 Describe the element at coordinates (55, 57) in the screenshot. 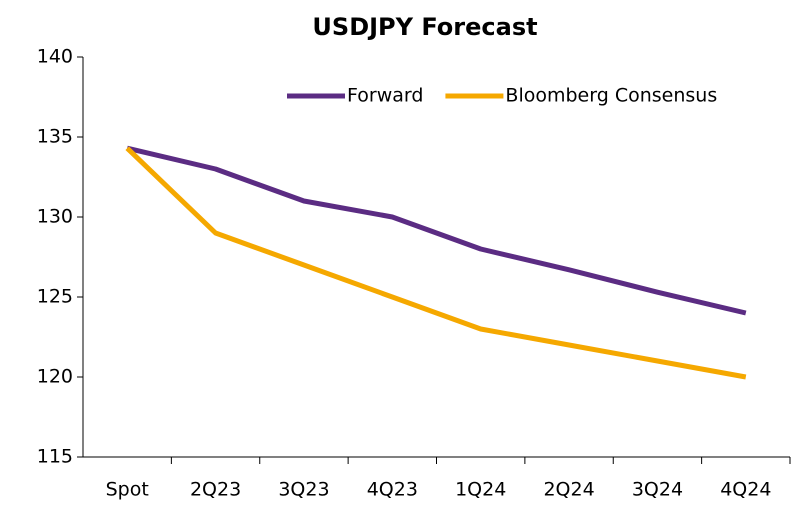

I see `y-tick-label: 140` at that location.